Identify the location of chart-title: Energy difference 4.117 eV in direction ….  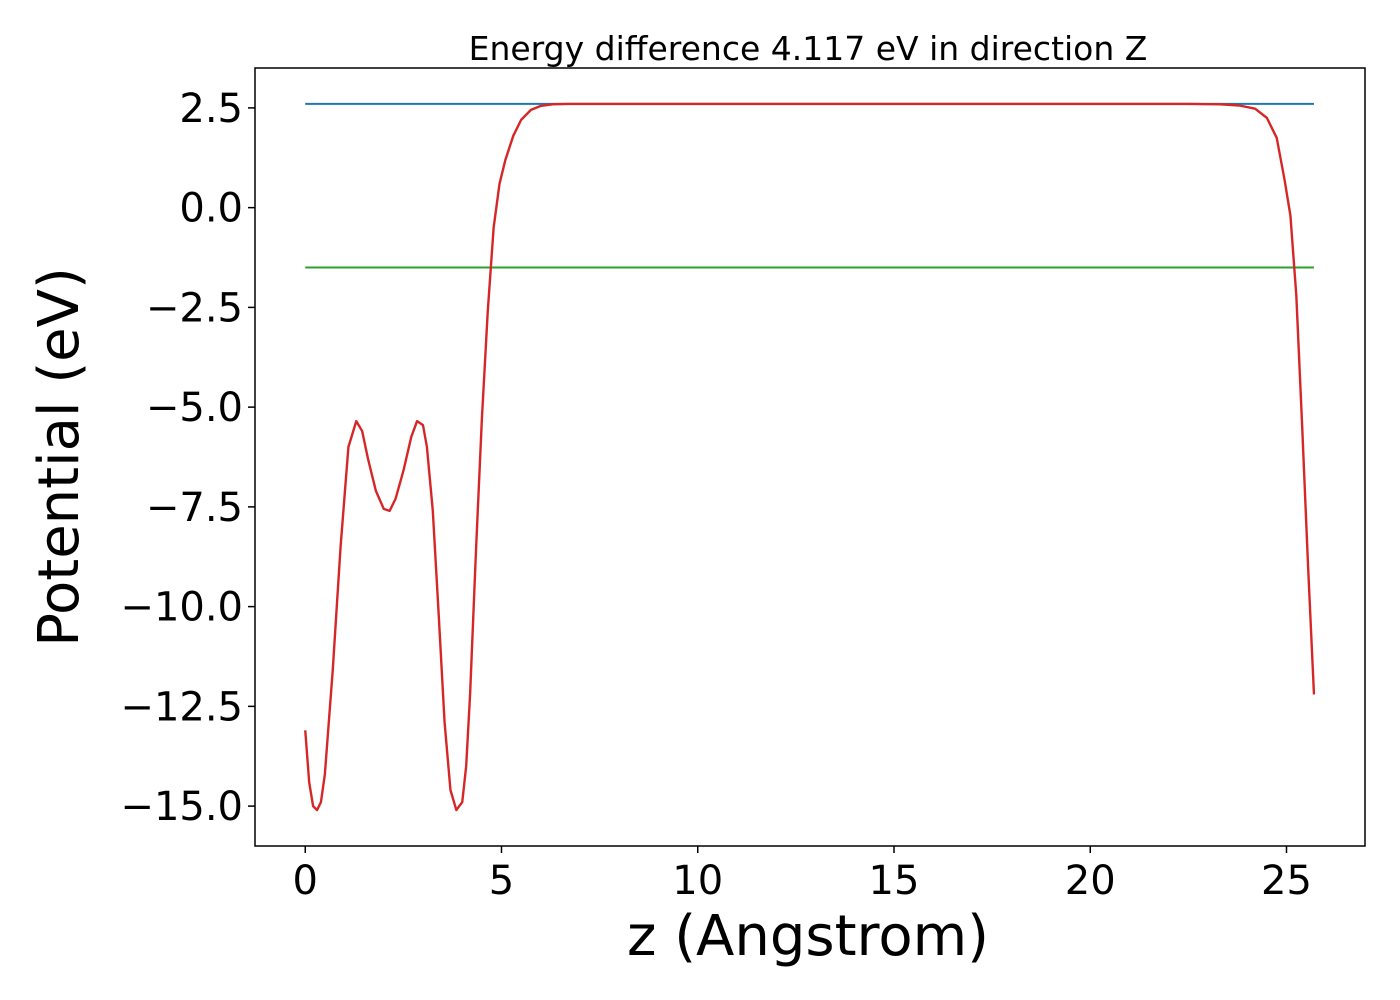
(808, 48).